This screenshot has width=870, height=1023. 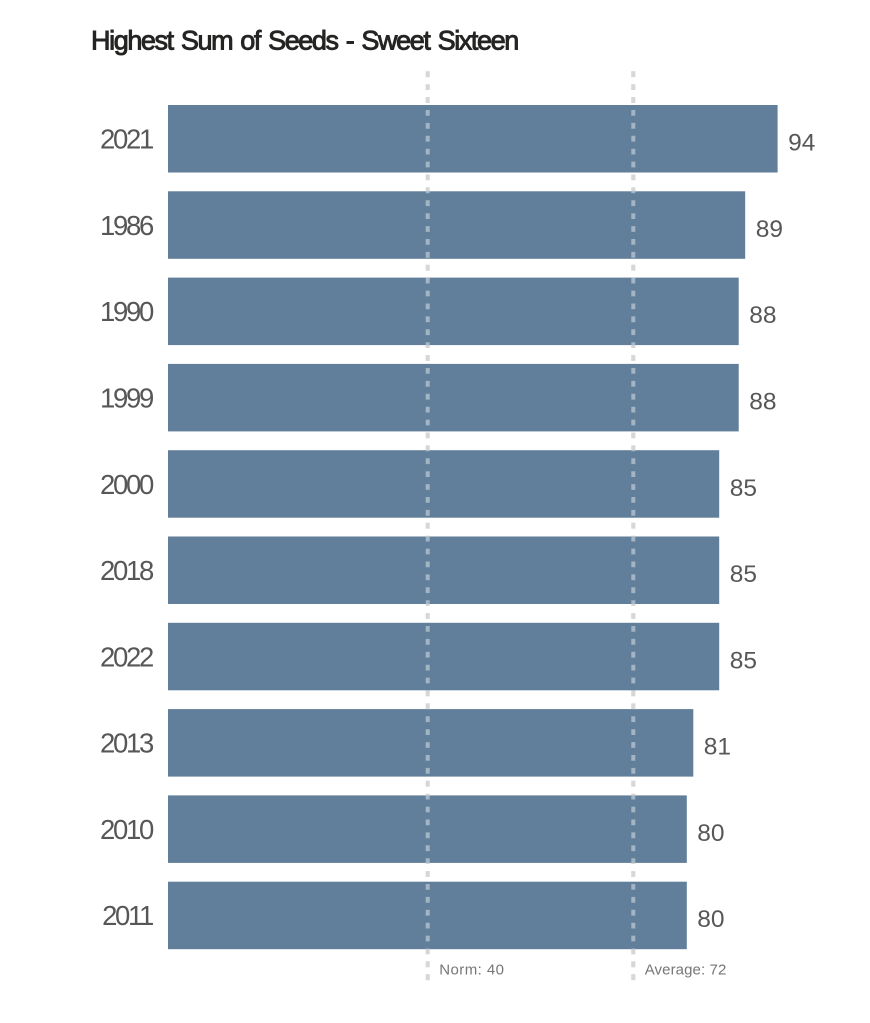 What do you see at coordinates (801, 143) in the screenshot?
I see `svg-text: 94` at bounding box center [801, 143].